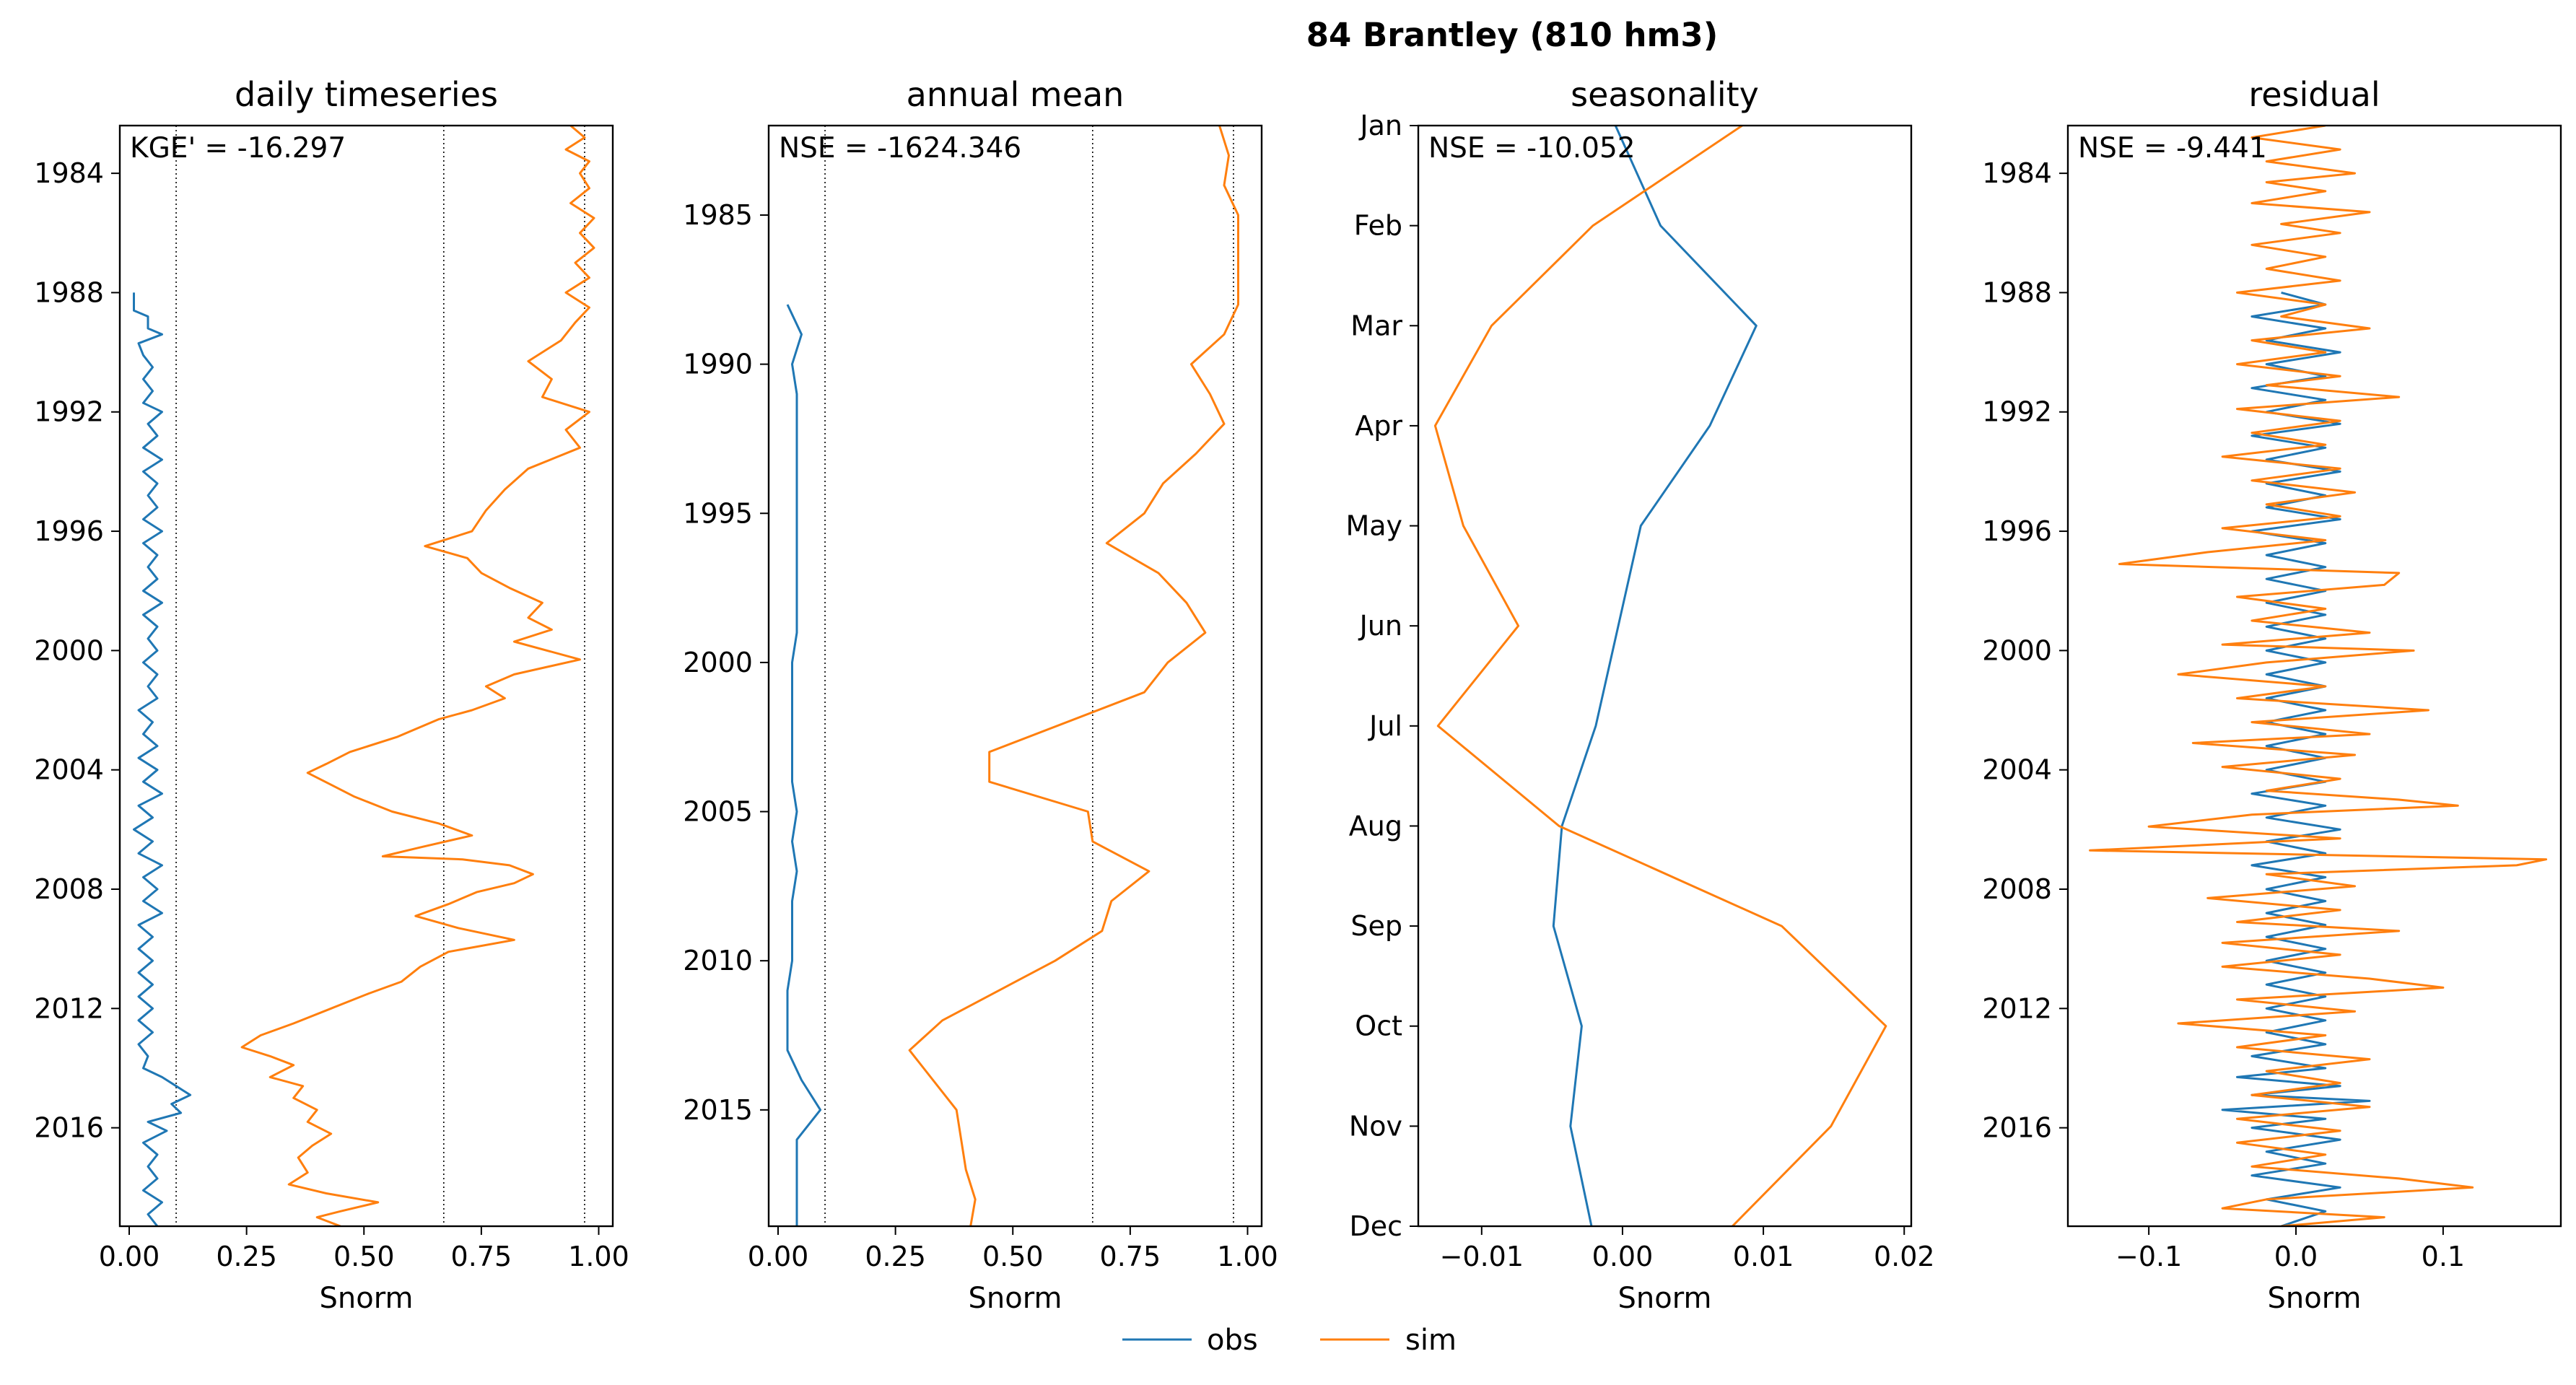 The width and height of the screenshot is (2576, 1385). I want to click on legend-label-obs: obs, so click(1232, 1340).